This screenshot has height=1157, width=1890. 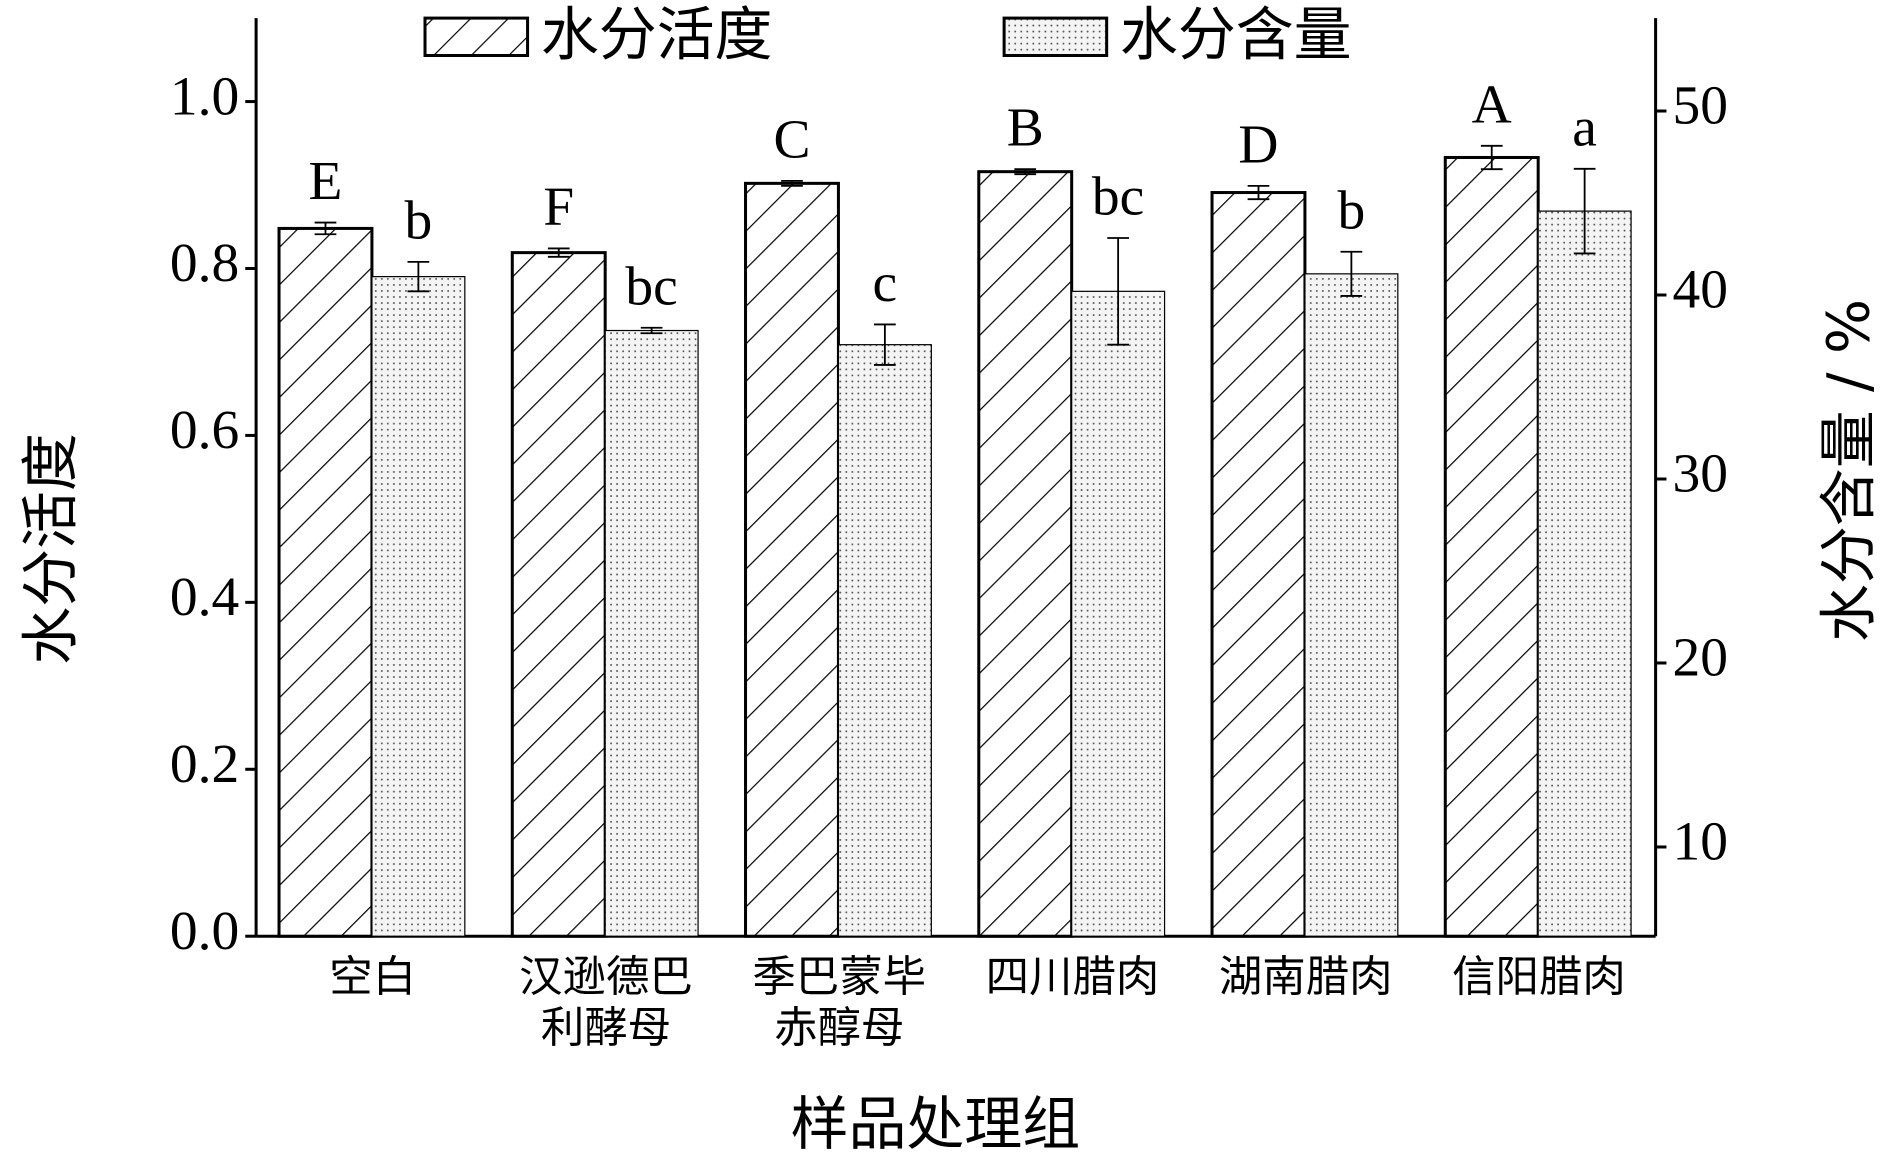 I want to click on legend-label: 水分活度, so click(x=657, y=35).